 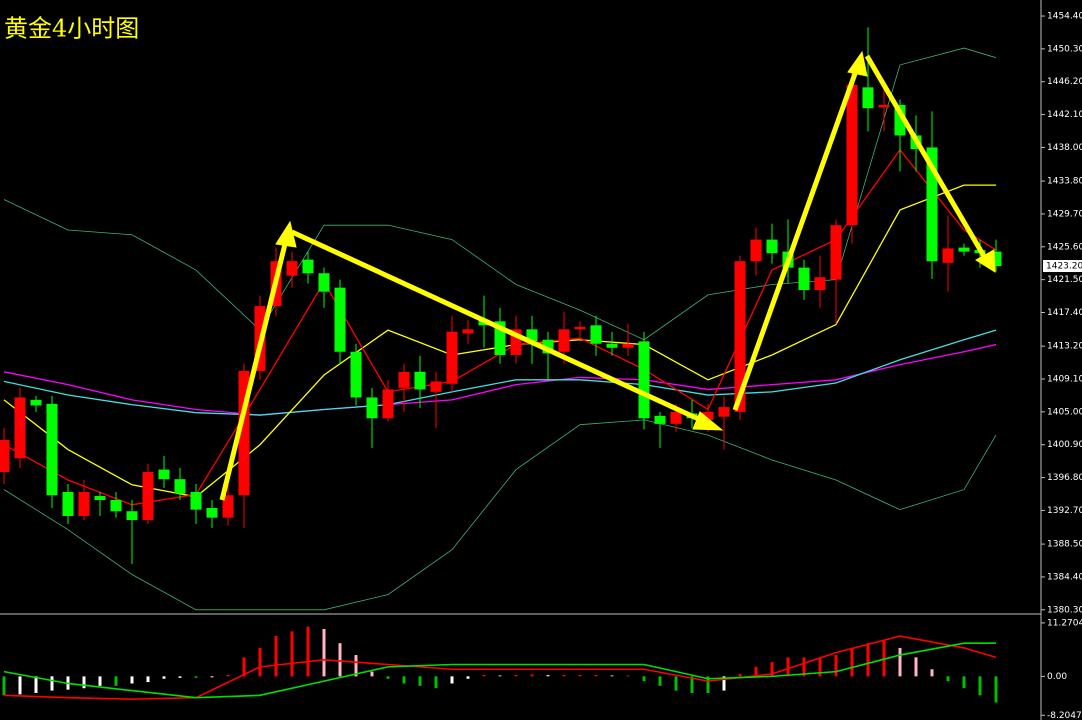 What do you see at coordinates (1064, 623) in the screenshot?
I see `y-tick-label: 11.2704` at bounding box center [1064, 623].